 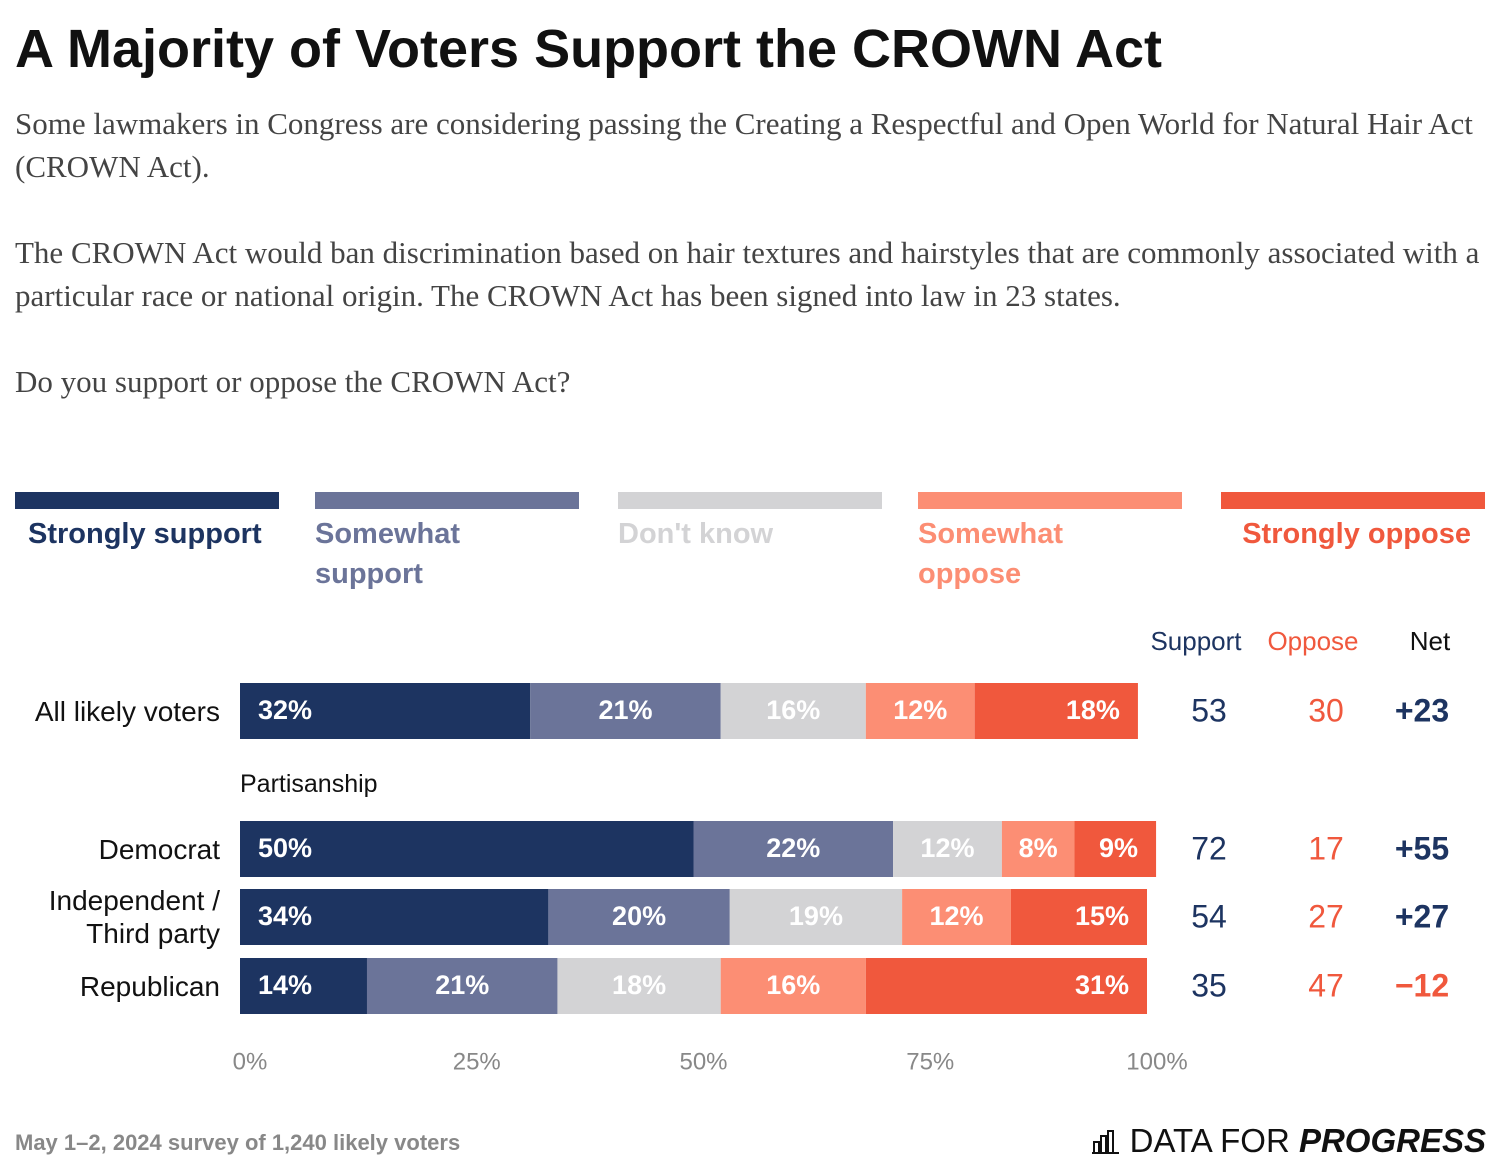 What do you see at coordinates (134, 917) in the screenshot?
I see `category-label: Independent / Third party` at bounding box center [134, 917].